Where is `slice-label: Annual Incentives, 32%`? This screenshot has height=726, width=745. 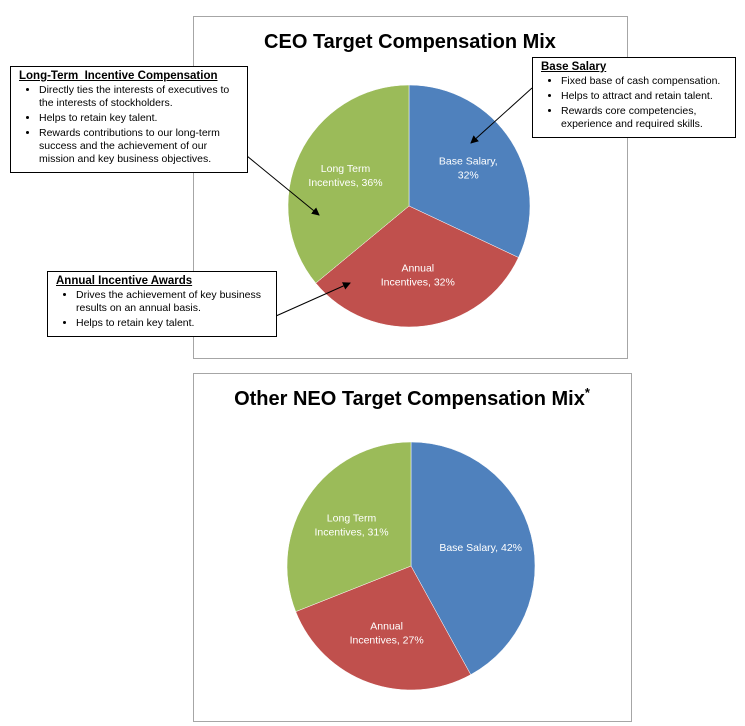 slice-label: Annual Incentives, 32% is located at coordinates (418, 275).